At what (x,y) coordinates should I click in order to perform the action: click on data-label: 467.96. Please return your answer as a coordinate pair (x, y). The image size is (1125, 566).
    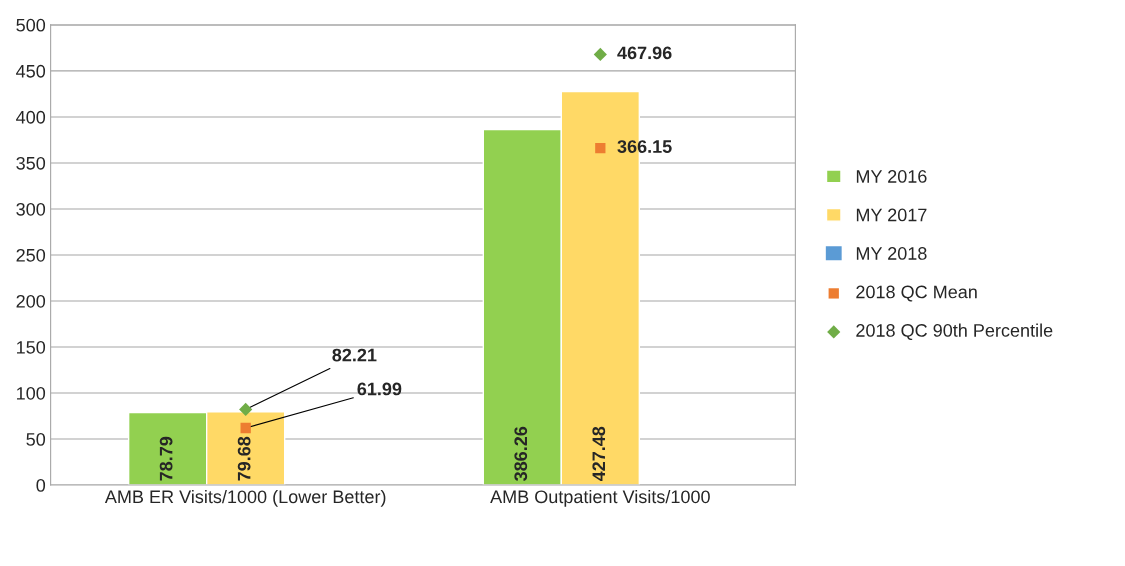
    Looking at the image, I should click on (644, 53).